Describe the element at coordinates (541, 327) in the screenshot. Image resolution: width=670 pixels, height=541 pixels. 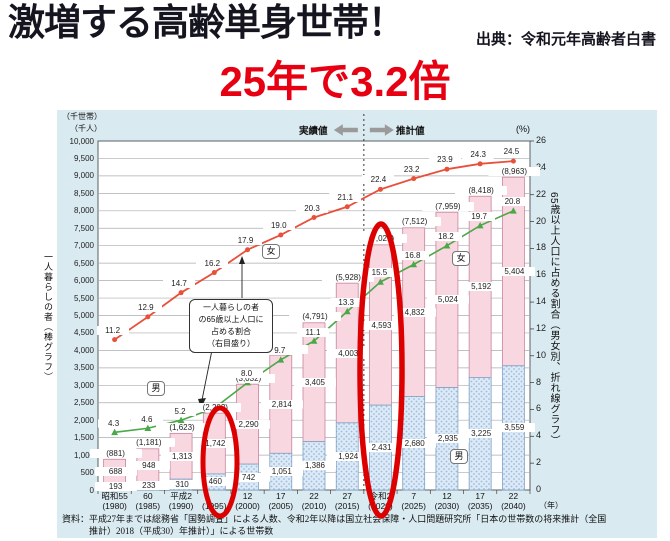
I see `right-tick-label: 12` at that location.